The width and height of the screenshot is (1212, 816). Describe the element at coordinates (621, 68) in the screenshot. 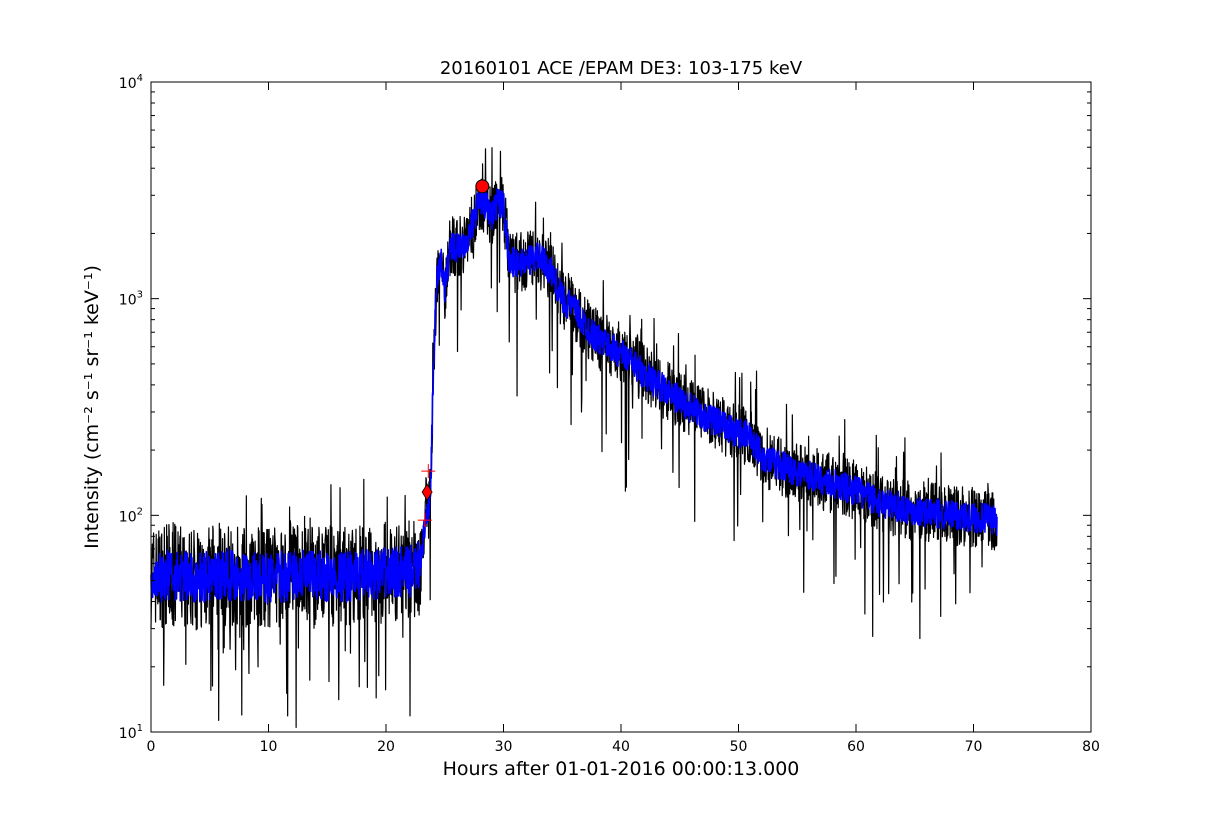

I see `chart-title: 20160101 ACE /EPAM DE3: 103-175 keV` at that location.